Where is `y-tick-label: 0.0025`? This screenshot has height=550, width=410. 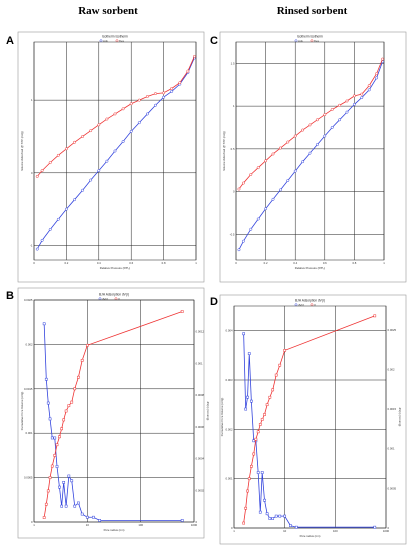 y-tick-label: 0.0025 is located at coordinates (28, 300).